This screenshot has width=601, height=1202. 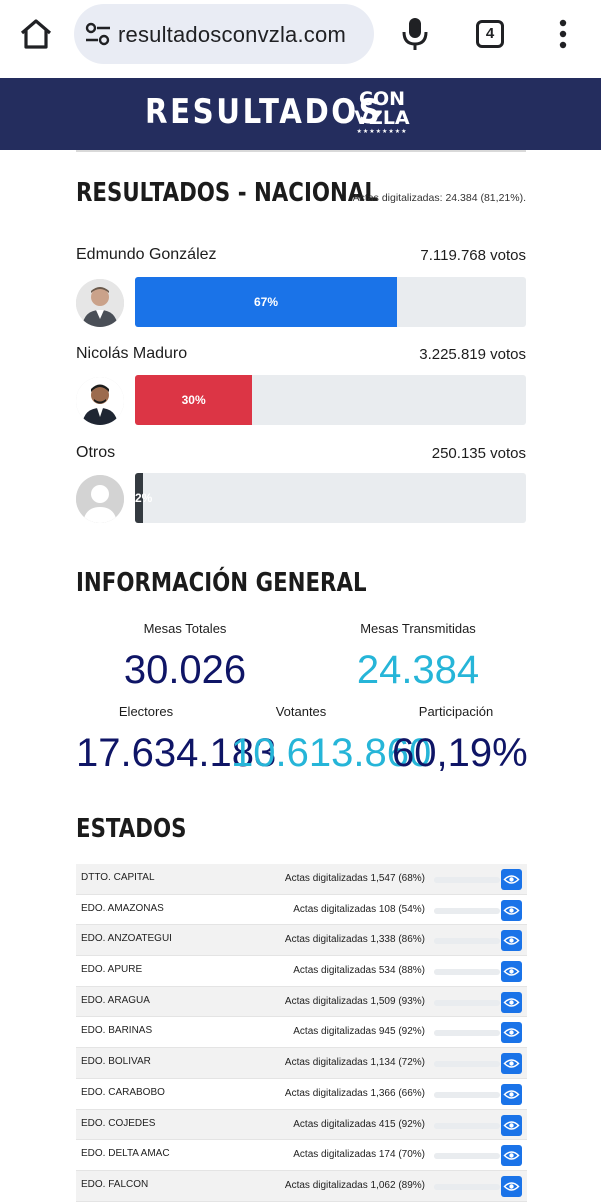 What do you see at coordinates (359, 1124) in the screenshot?
I see `state-actas: Actas digitalizadas 415 (92%)` at bounding box center [359, 1124].